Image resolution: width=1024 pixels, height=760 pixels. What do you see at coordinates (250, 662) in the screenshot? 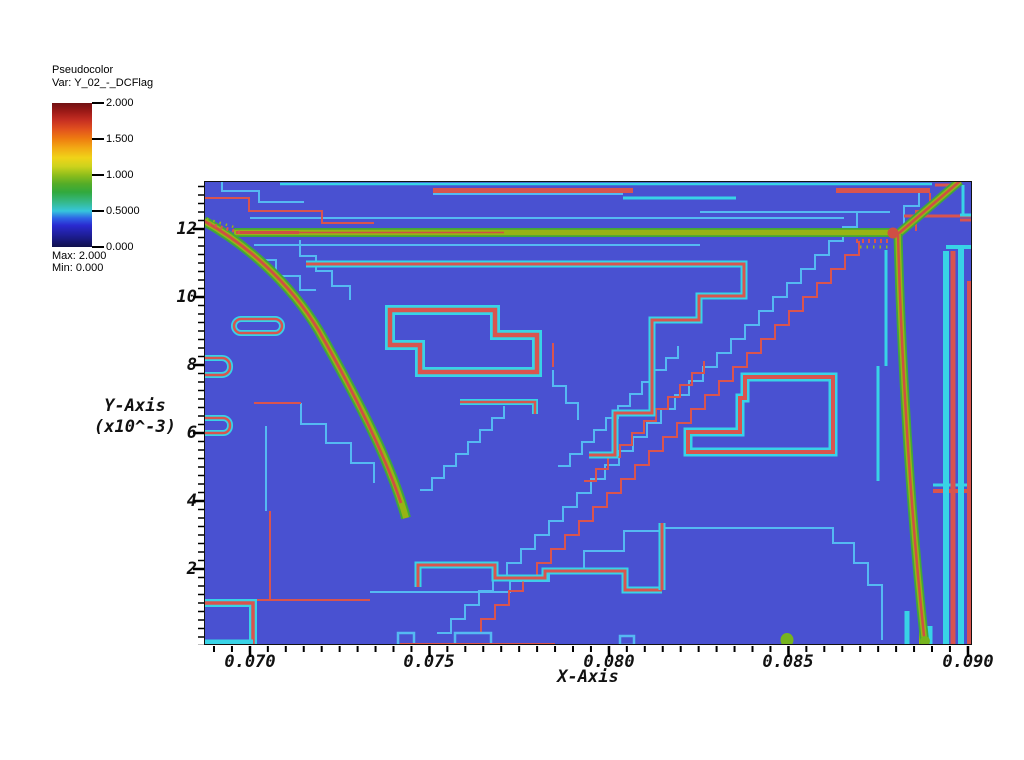
I see `x-tick-label: 0.070` at bounding box center [250, 662].